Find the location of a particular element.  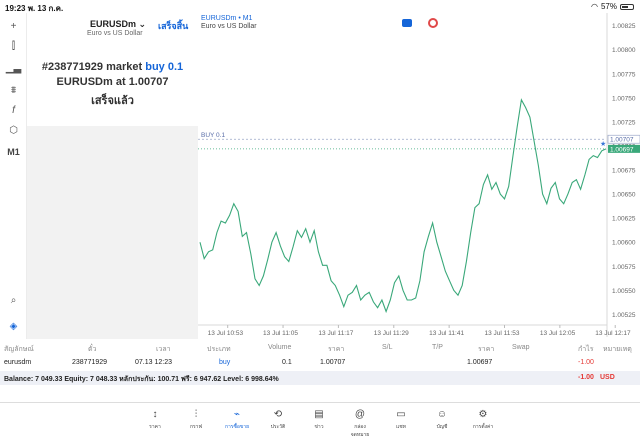

price-tick-label: 1.00750 is located at coordinates (624, 98).